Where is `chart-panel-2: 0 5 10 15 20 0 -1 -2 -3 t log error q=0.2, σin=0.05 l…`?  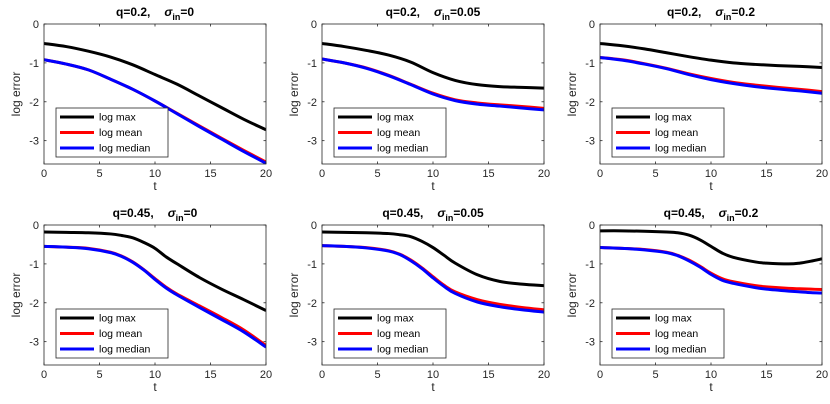
chart-panel-2: 0 5 10 15 20 0 -1 -2 -3 t log error q=0.2, σin=0.05 l… is located at coordinates (418, 99).